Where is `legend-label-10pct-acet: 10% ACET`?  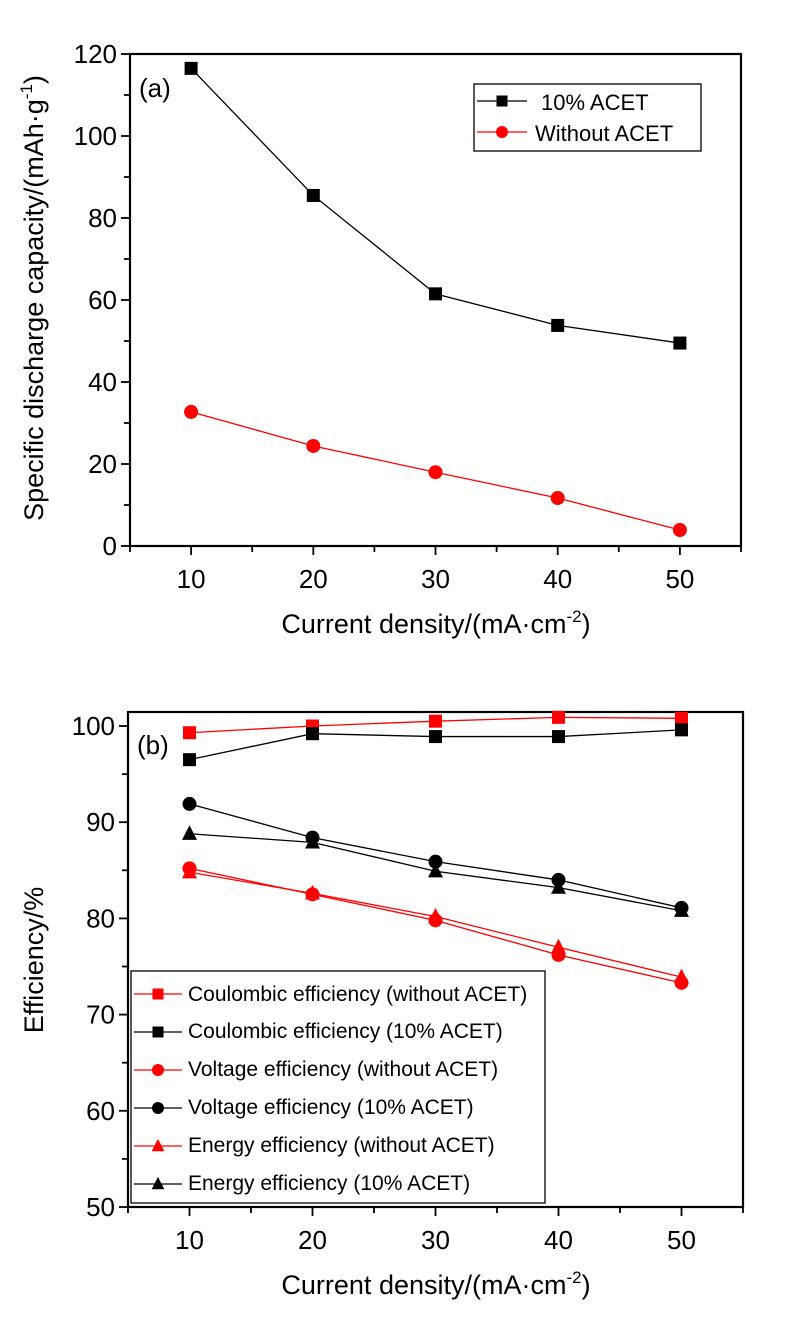
legend-label-10pct-acet: 10% ACET is located at coordinates (595, 102).